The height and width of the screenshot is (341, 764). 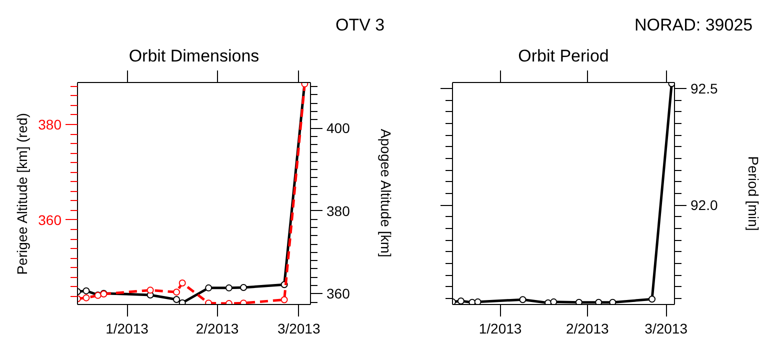 What do you see at coordinates (194, 56) in the screenshot?
I see `chart-title: Orbit Dimensions` at bounding box center [194, 56].